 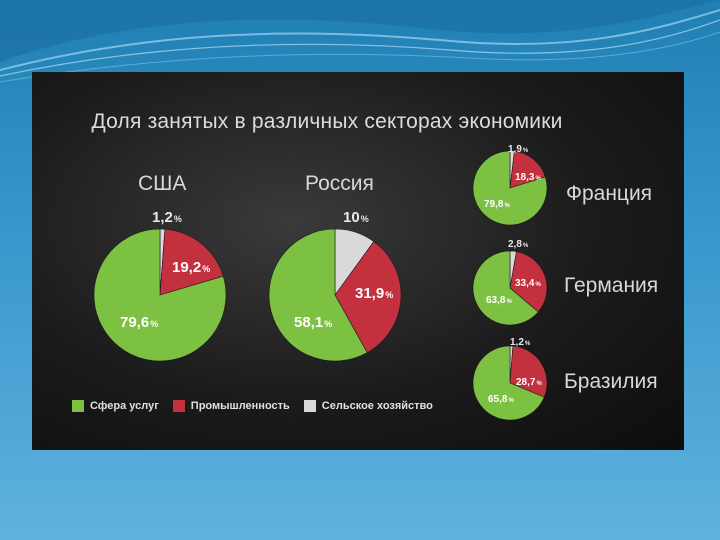 What do you see at coordinates (377, 406) in the screenshot?
I see `legend-label-agriculture: Сельское хозяйство` at bounding box center [377, 406].